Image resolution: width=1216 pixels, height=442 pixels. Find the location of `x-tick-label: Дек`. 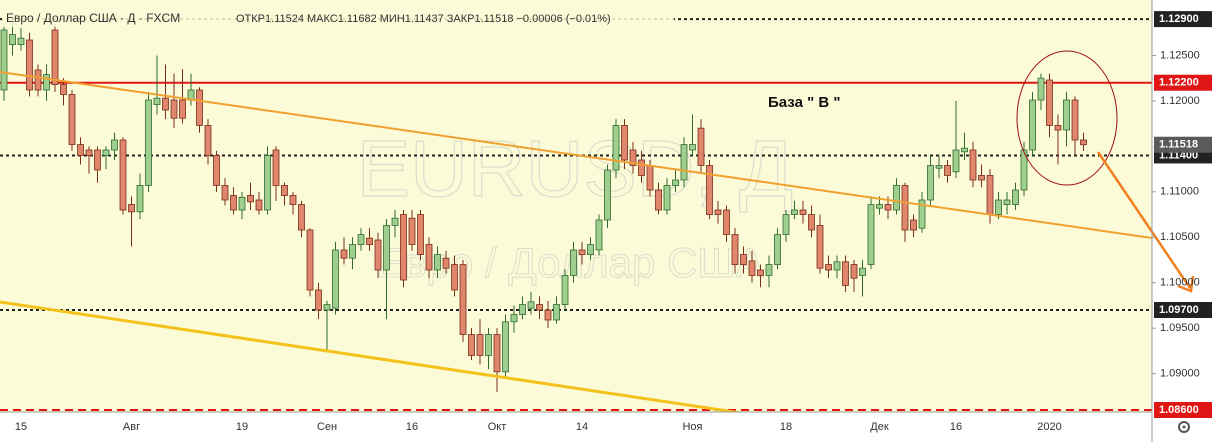

x-tick-label: Дек is located at coordinates (879, 427).